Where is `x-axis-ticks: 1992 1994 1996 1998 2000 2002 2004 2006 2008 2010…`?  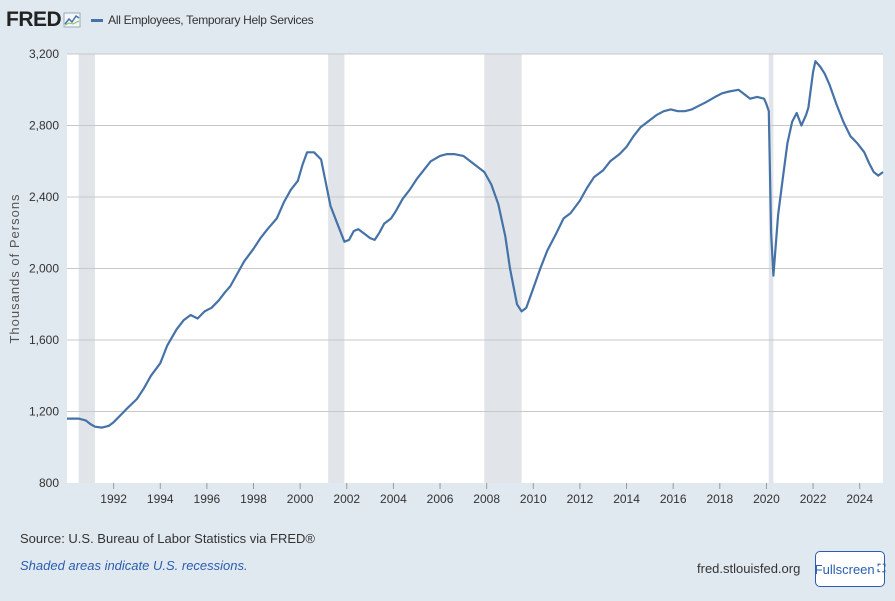
x-axis-ticks: 1992 1994 1996 1998 2000 2002 2004 2006 2008 2010… is located at coordinates (486, 494).